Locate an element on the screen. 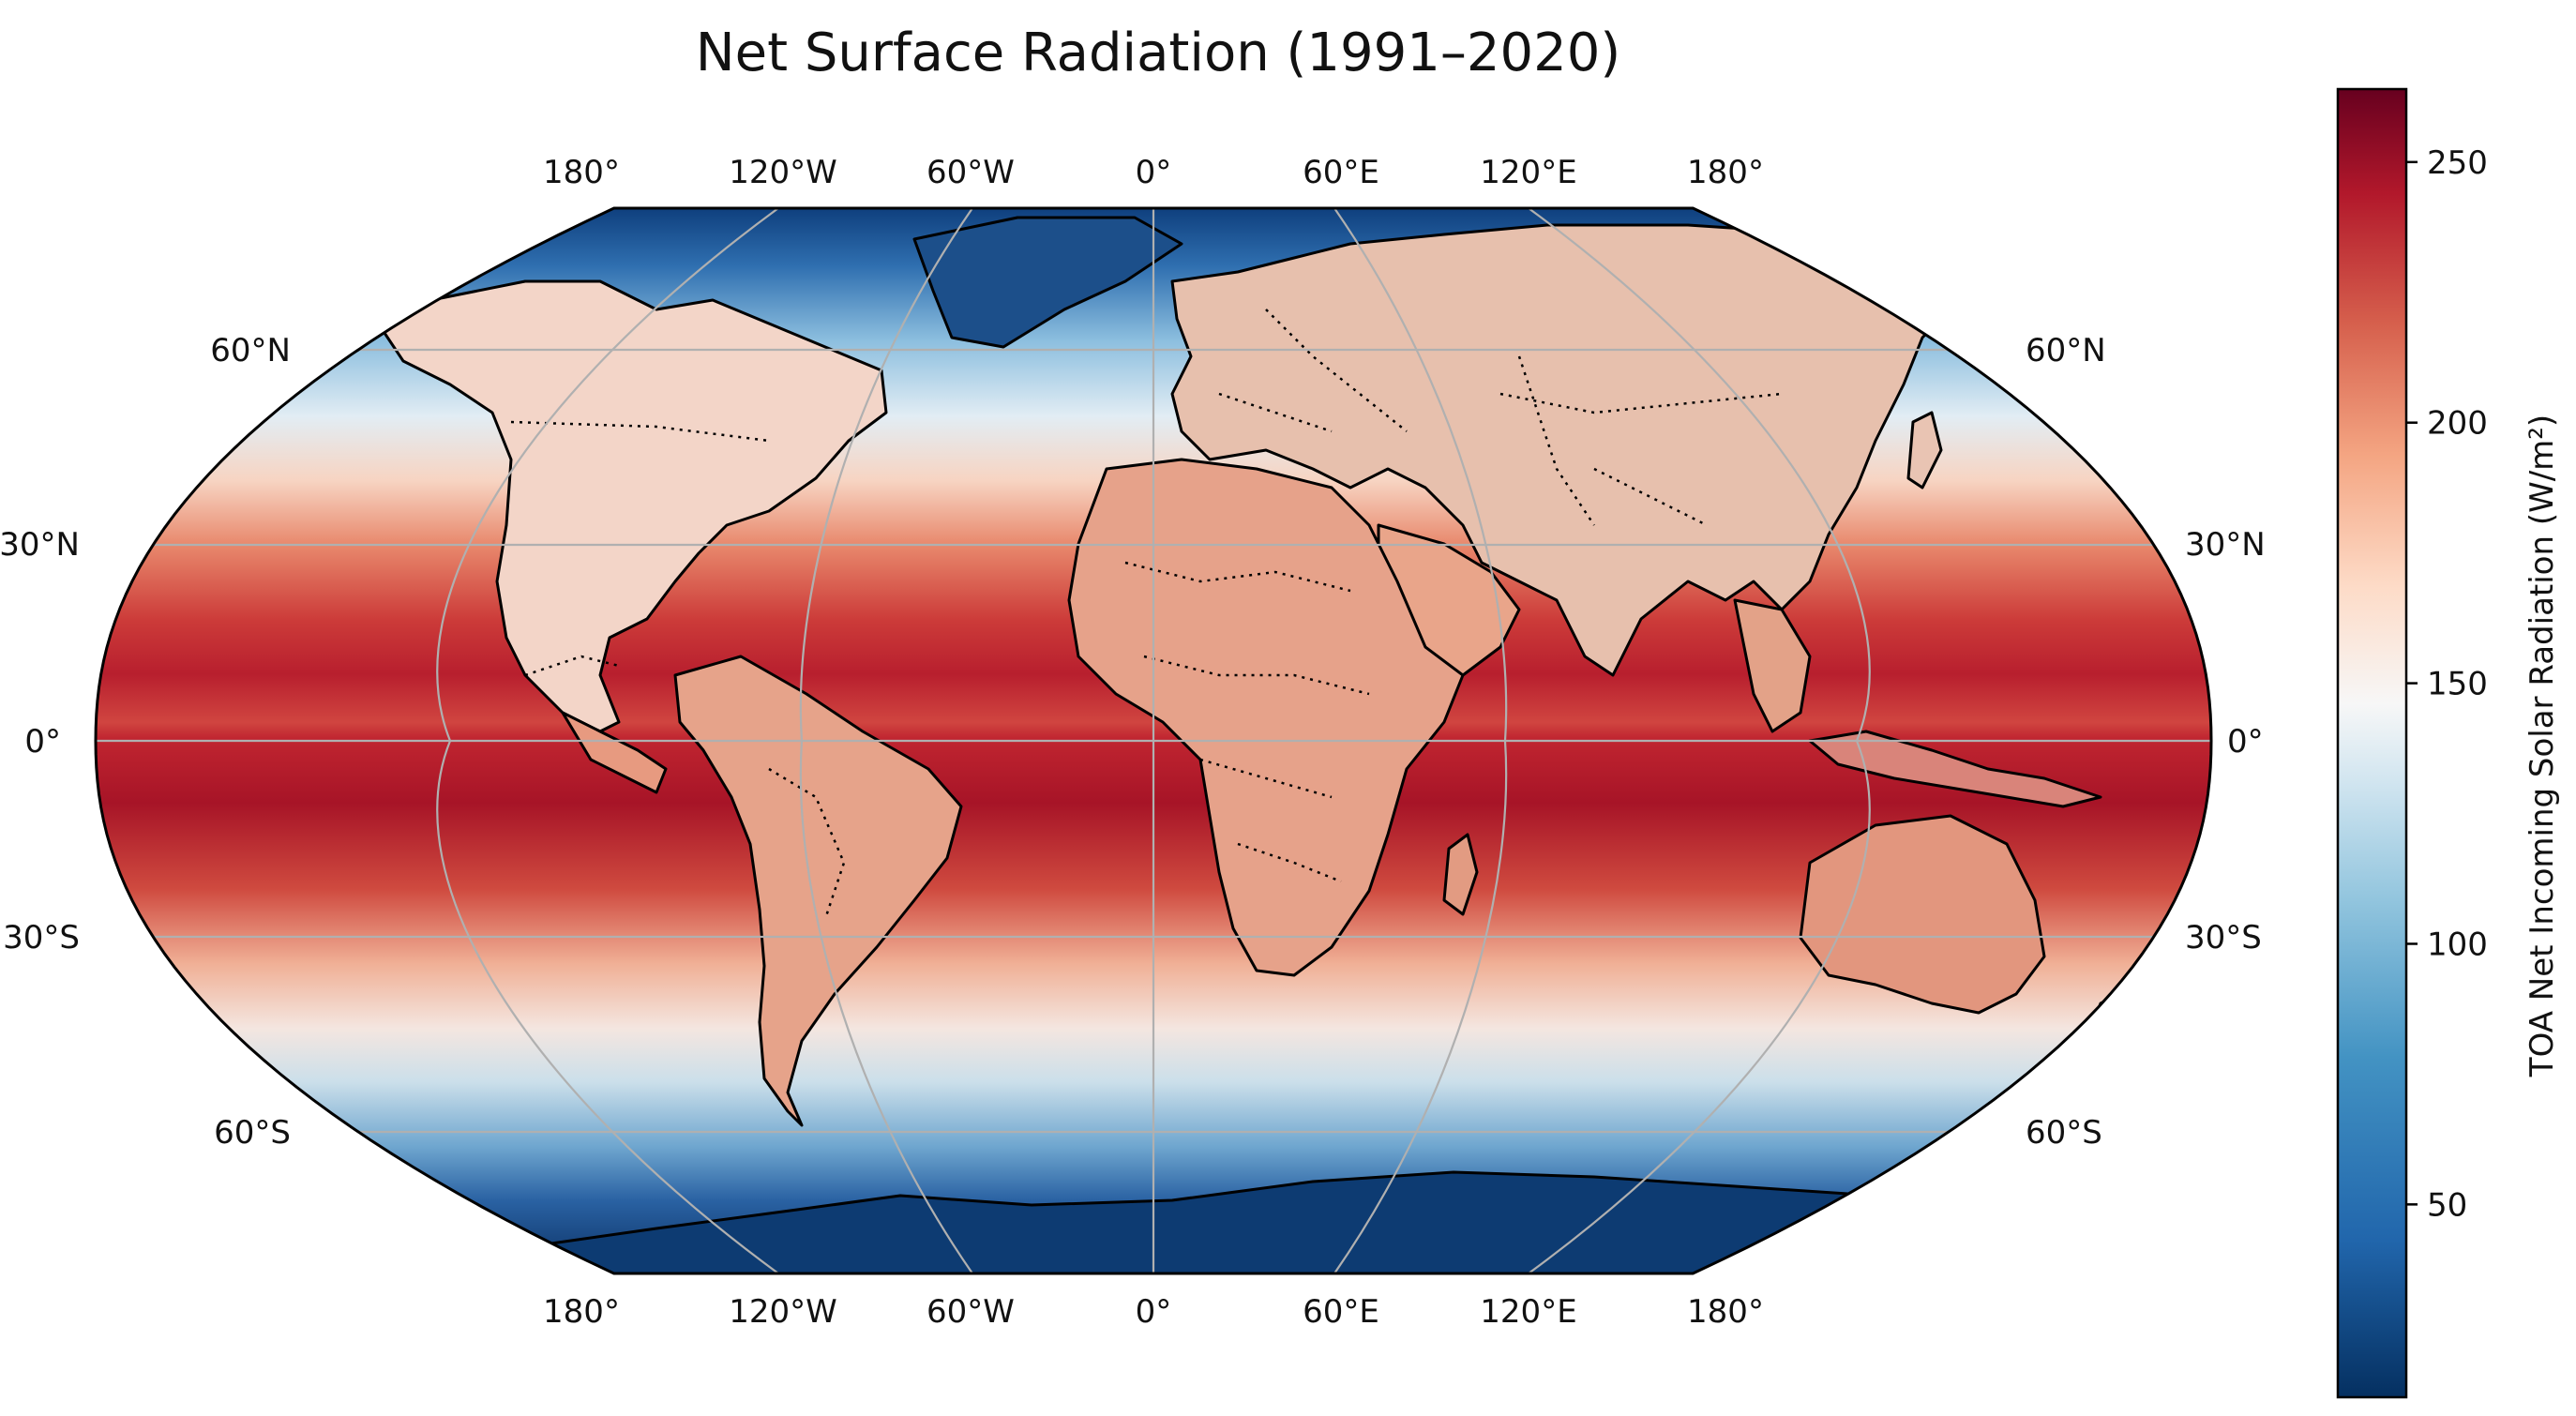  madagascar is located at coordinates (1460, 874).